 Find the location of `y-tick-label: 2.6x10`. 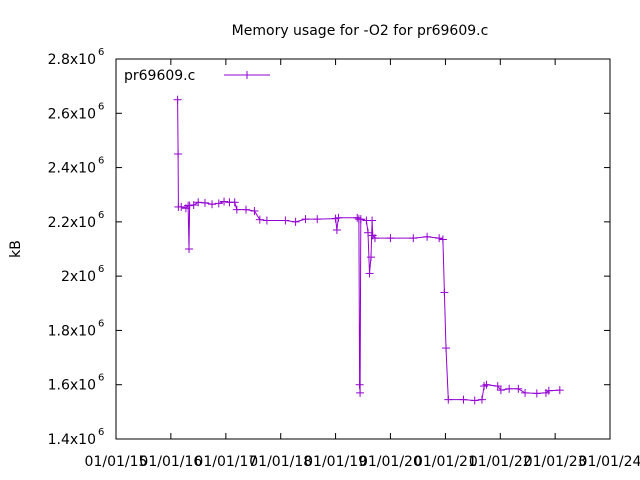

y-tick-label: 2.6x10 is located at coordinates (72, 114).